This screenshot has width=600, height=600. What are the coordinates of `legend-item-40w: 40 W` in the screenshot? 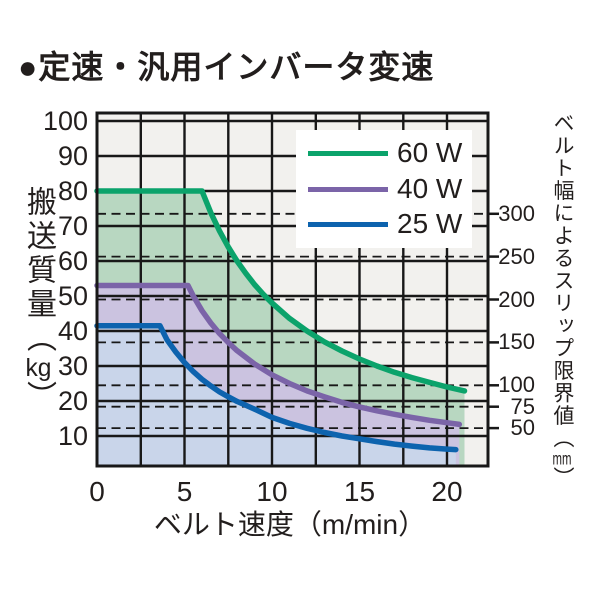 It's located at (385, 189).